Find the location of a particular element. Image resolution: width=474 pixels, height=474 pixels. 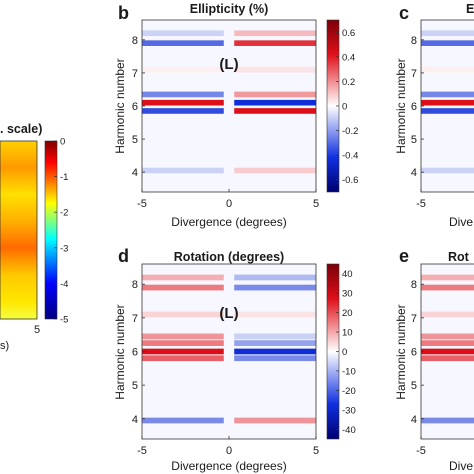

x-tick-label: 0 is located at coordinates (229, 451).